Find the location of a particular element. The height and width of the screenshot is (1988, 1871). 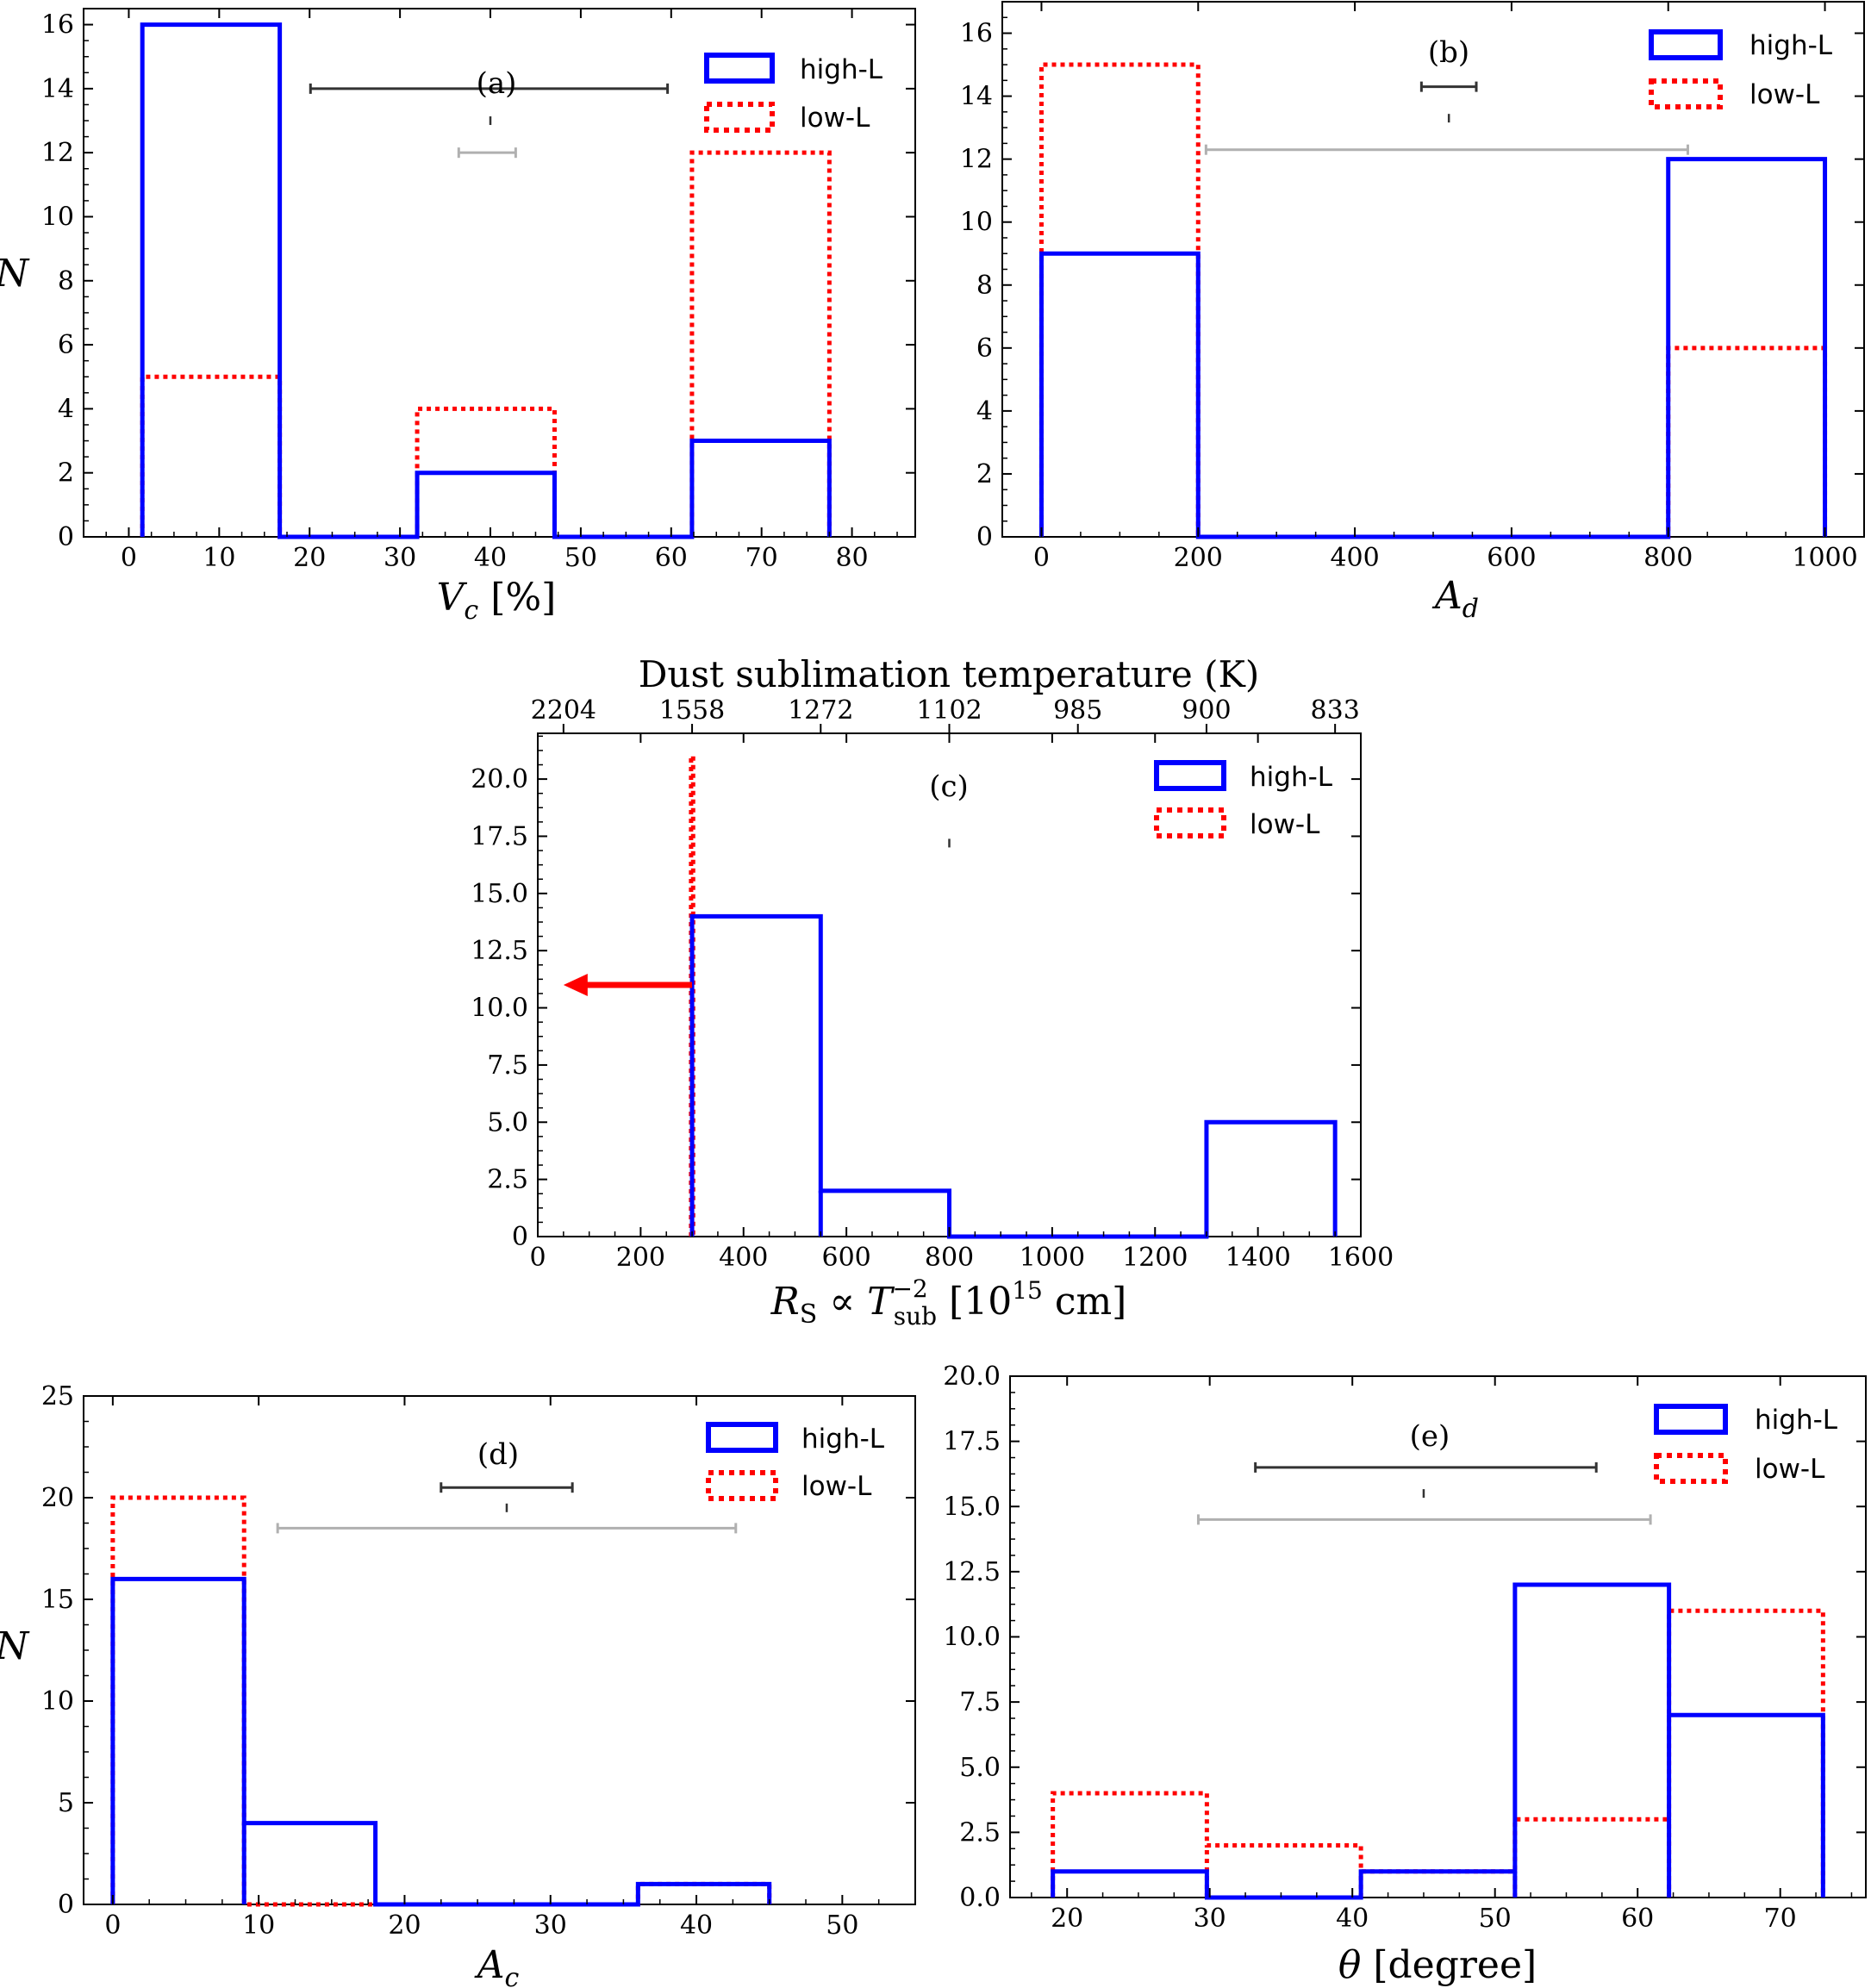

x-tick-label: 80 is located at coordinates (852, 558).